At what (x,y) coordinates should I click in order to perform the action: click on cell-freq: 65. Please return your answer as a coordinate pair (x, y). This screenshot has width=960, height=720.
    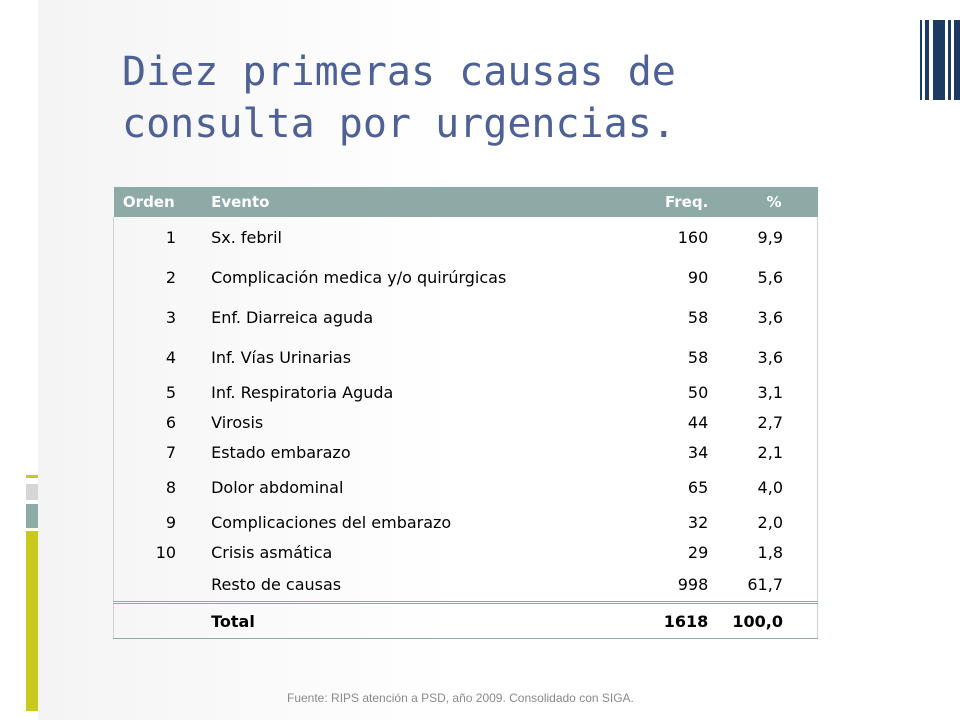
    Looking at the image, I should click on (698, 487).